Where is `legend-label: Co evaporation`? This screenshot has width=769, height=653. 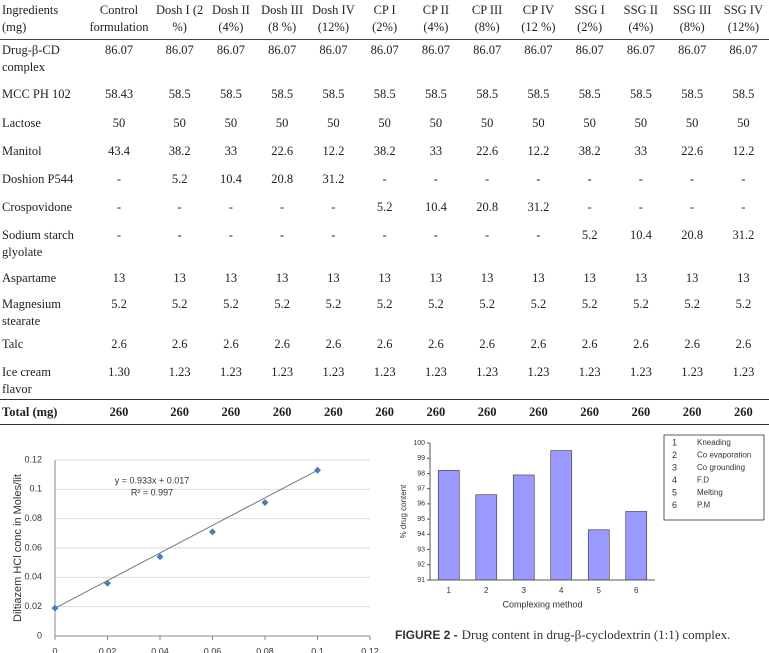 legend-label: Co evaporation is located at coordinates (724, 455).